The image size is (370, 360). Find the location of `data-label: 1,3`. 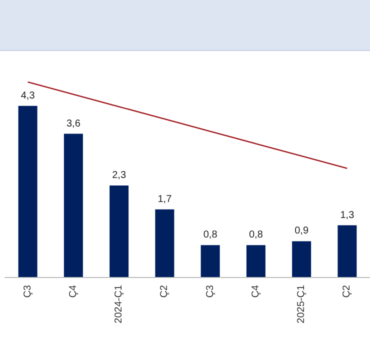

data-label: 1,3 is located at coordinates (347, 215).